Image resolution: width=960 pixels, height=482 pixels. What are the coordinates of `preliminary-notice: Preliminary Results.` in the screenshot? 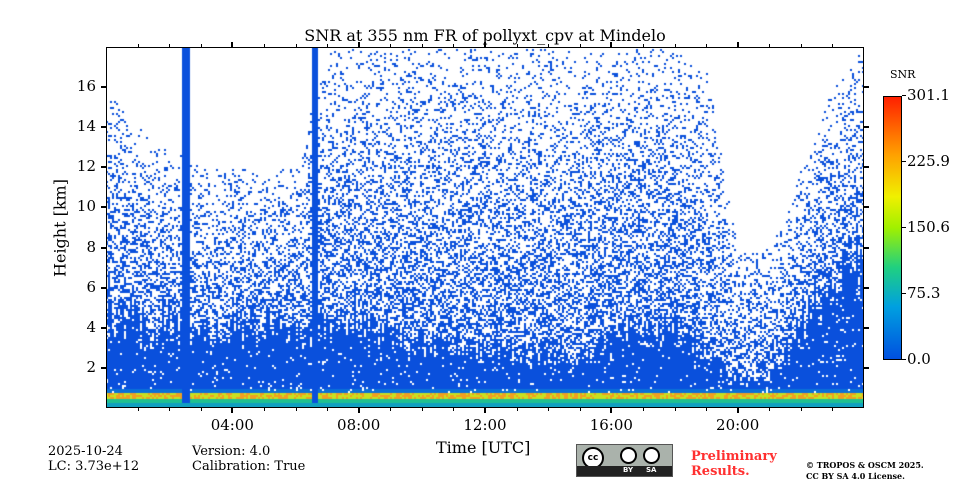 It's located at (734, 464).